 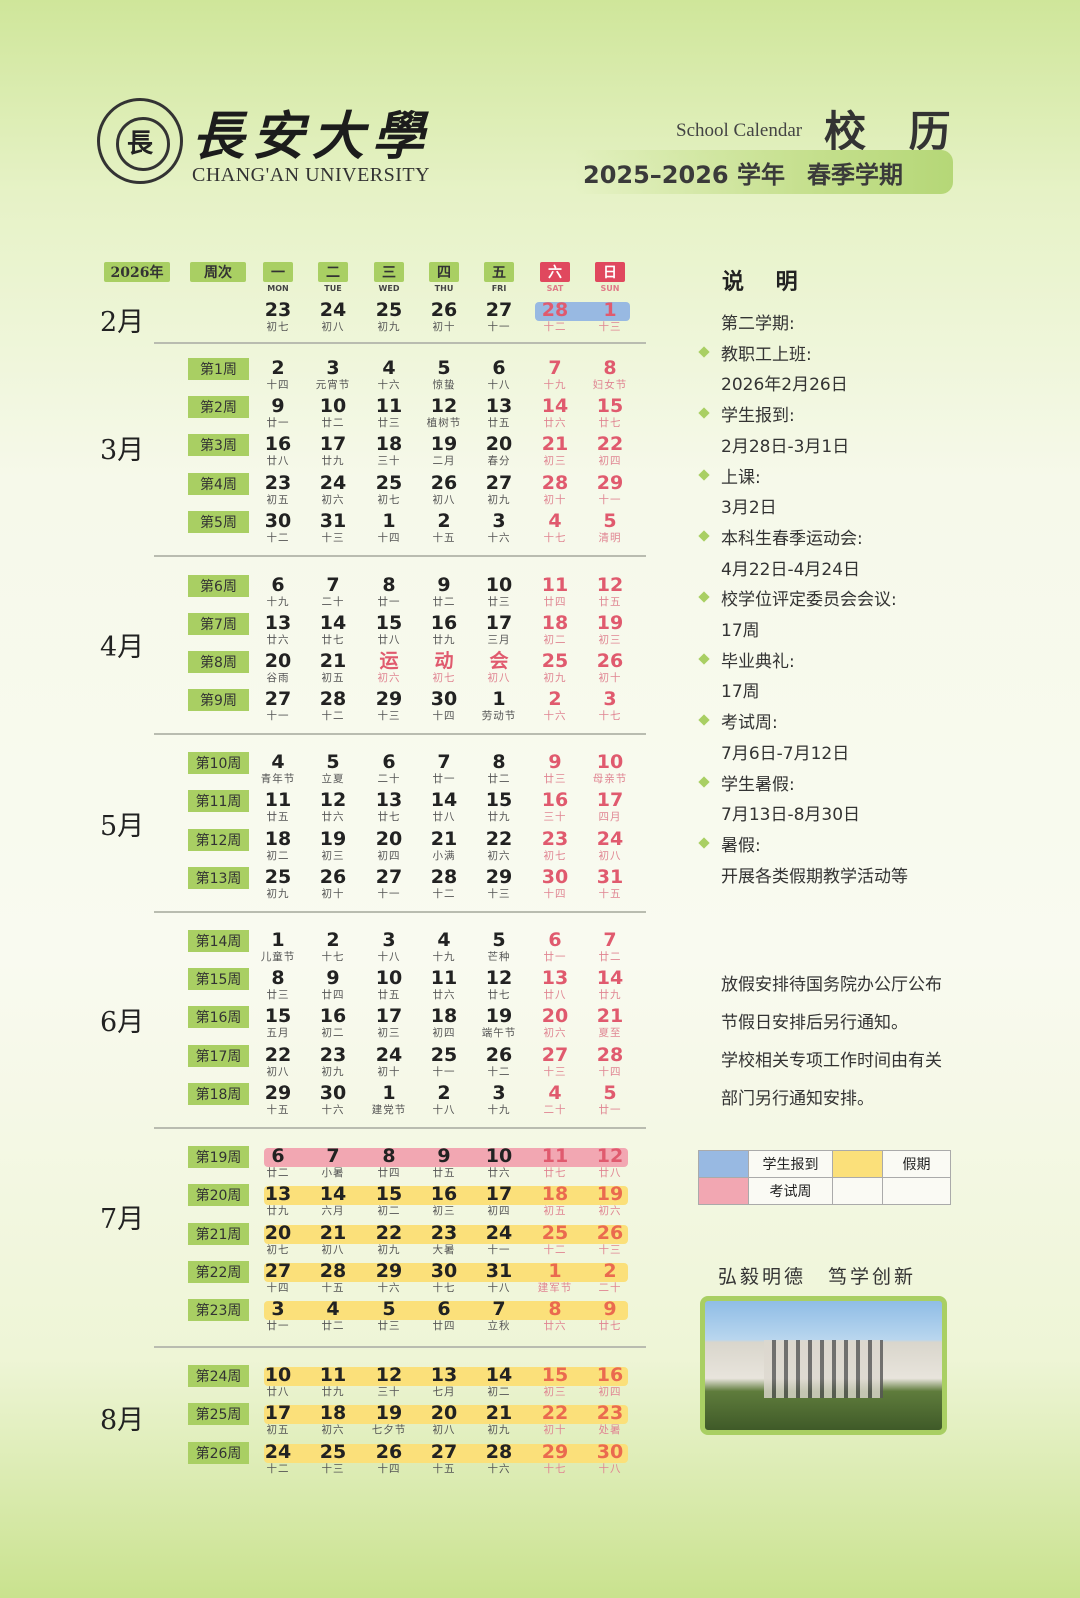 What do you see at coordinates (218, 1094) in the screenshot?
I see `week-label: 第18周` at bounding box center [218, 1094].